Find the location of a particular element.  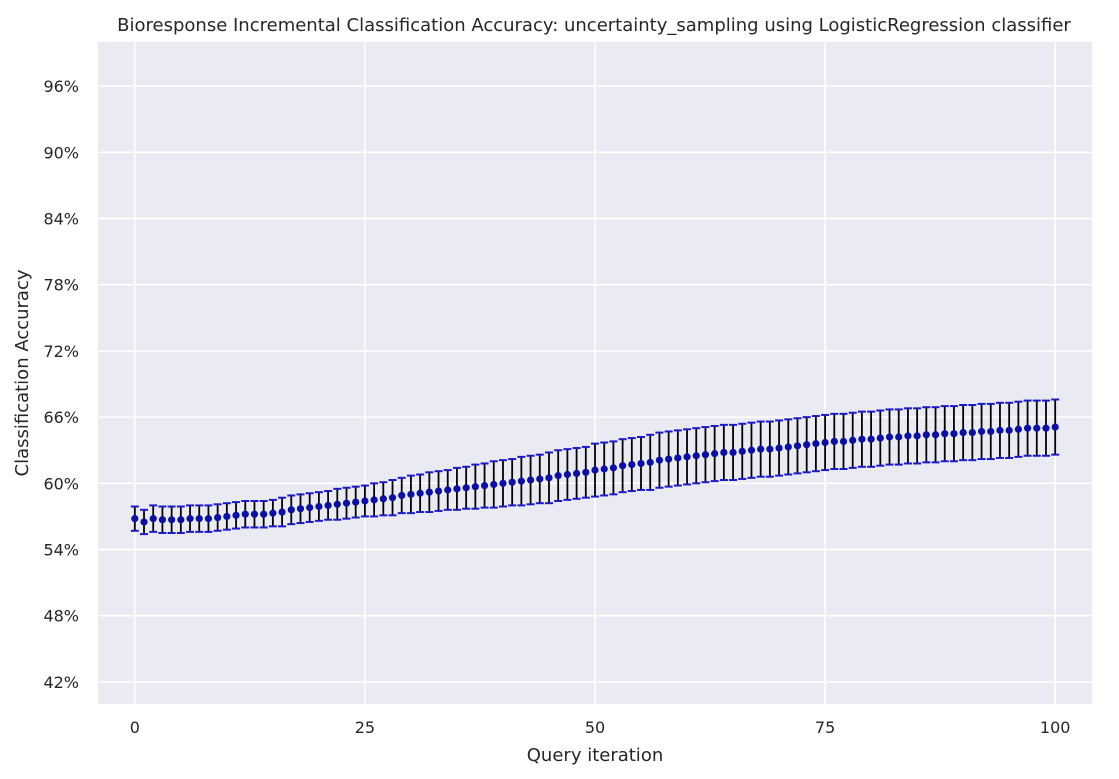

y-tick-label: 66% is located at coordinates (61, 417).